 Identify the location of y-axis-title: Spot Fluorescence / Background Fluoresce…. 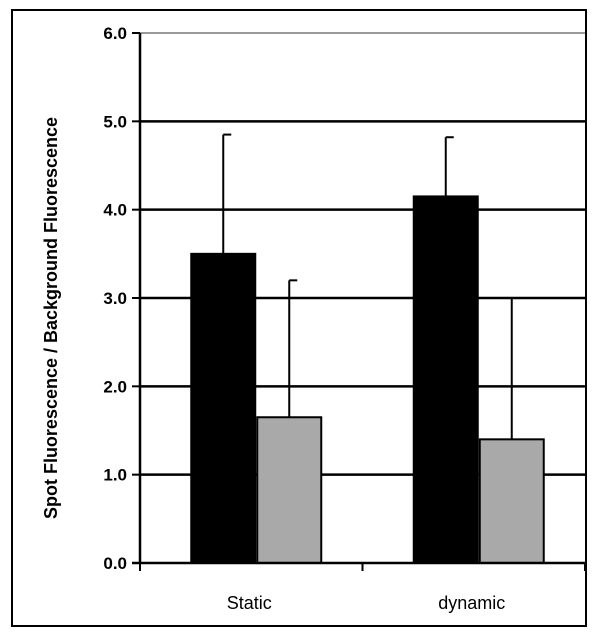
(51, 318).